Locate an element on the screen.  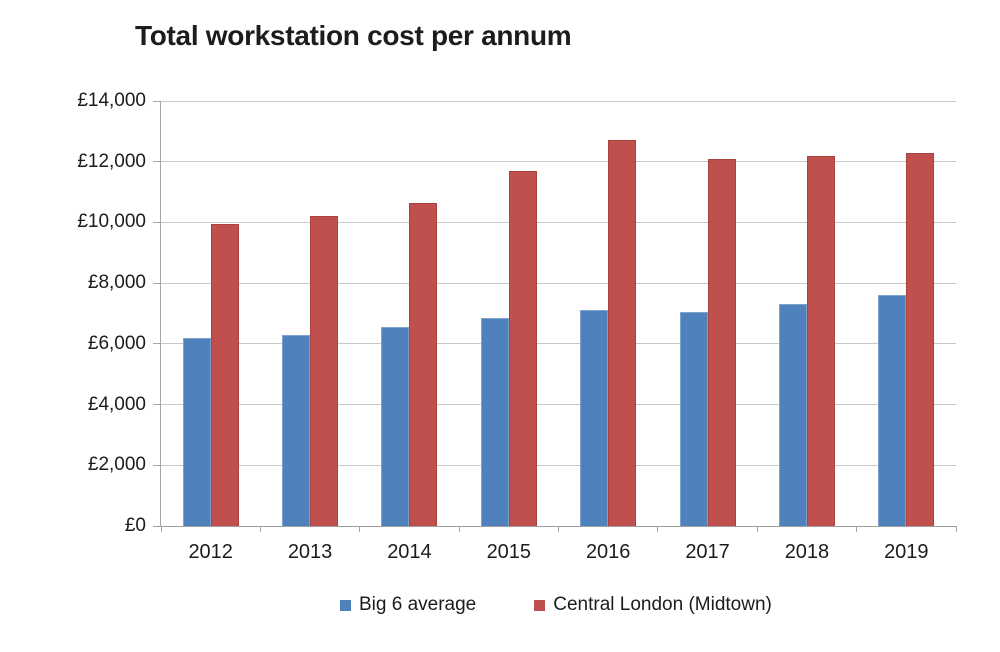
x-axis-label: 2019 is located at coordinates (906, 552).